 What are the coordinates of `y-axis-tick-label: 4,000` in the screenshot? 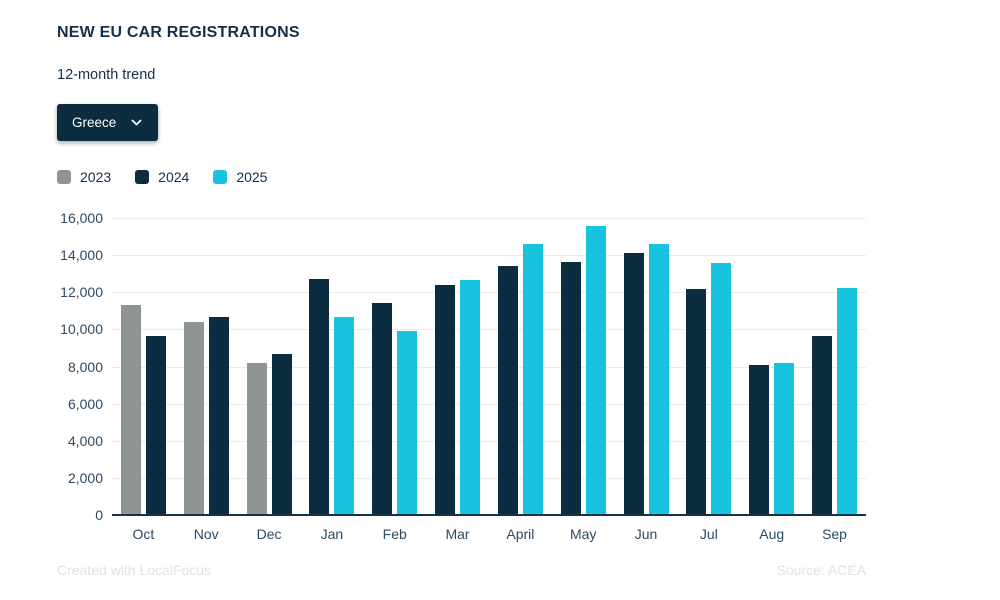 It's located at (85, 440).